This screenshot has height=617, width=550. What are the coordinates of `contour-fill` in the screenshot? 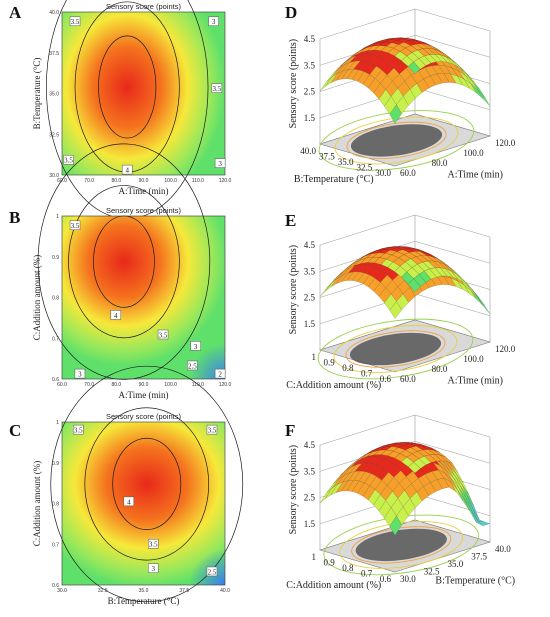 It's located at (143, 93).